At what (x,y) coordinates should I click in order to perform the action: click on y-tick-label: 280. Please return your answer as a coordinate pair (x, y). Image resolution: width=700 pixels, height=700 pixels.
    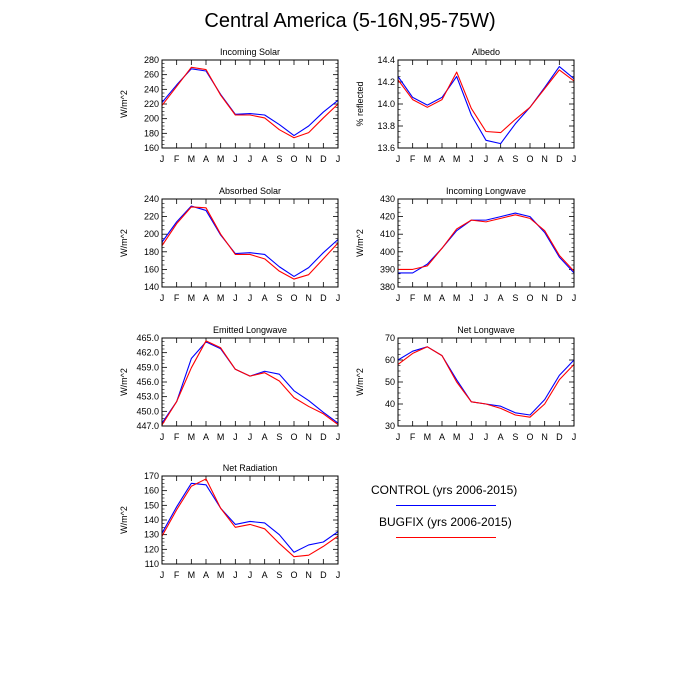
    Looking at the image, I should click on (151, 60).